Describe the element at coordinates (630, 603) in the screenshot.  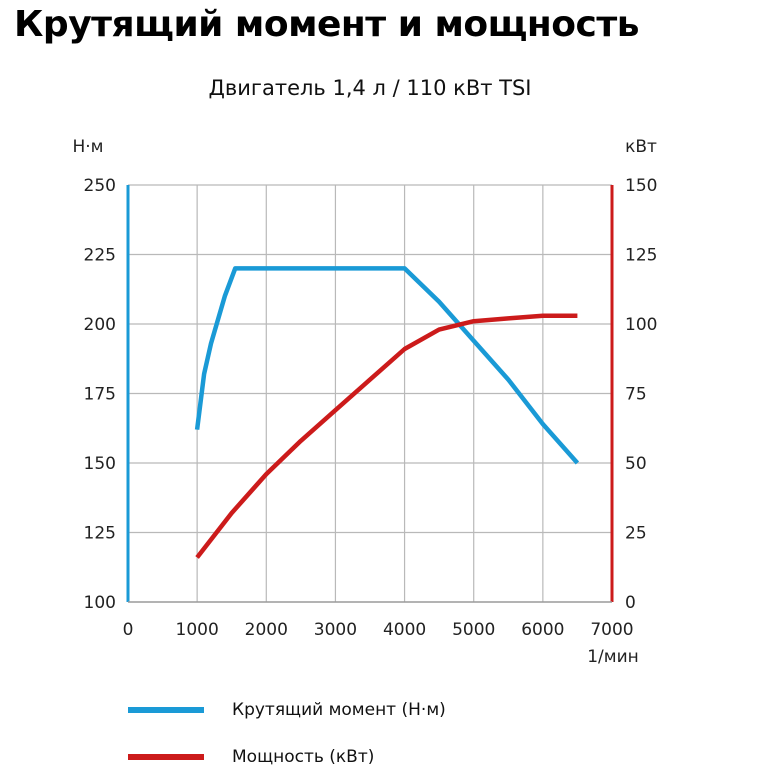
I see `y-tick-label-right-0: 0` at that location.